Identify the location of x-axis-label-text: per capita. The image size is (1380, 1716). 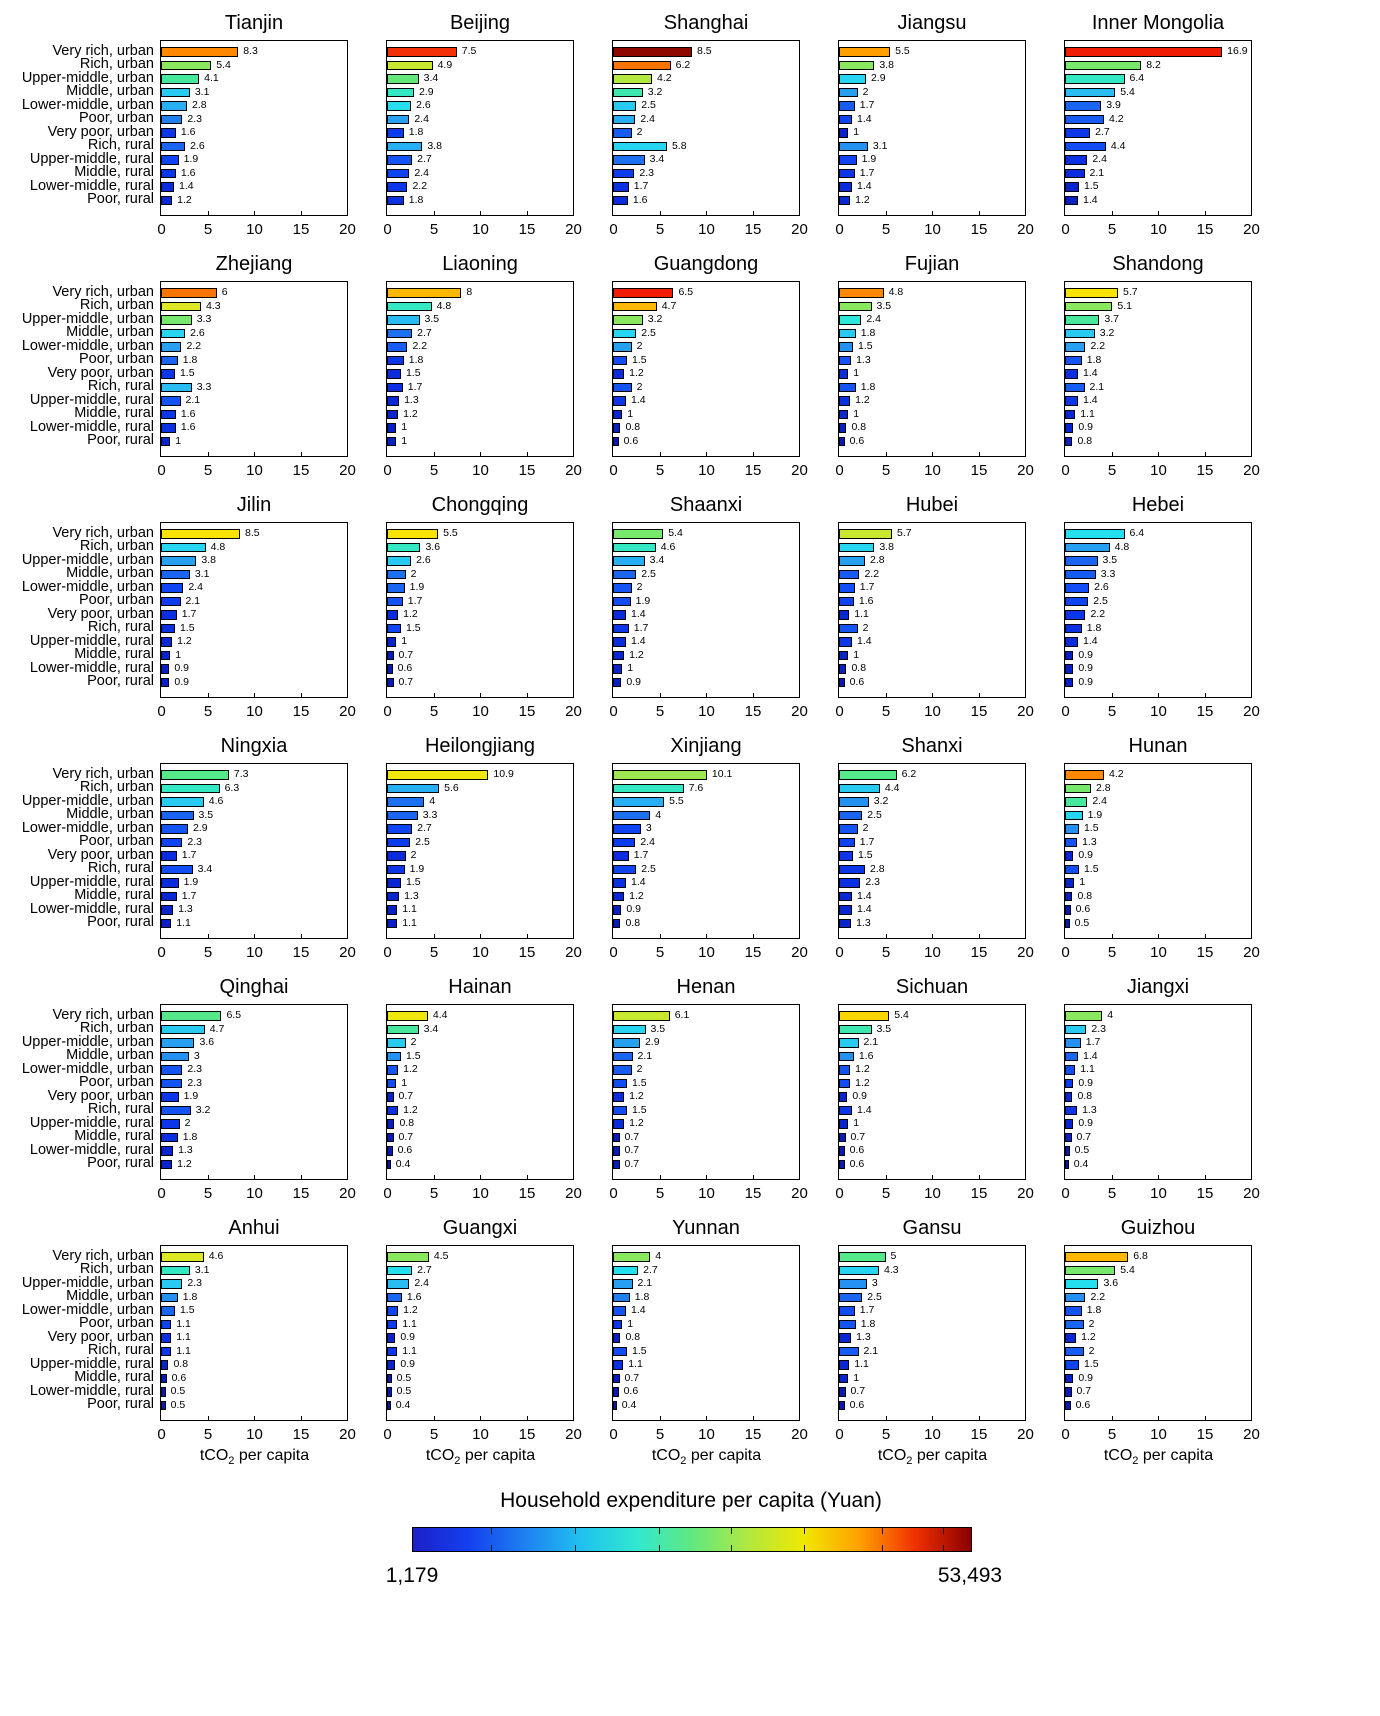
(724, 1455).